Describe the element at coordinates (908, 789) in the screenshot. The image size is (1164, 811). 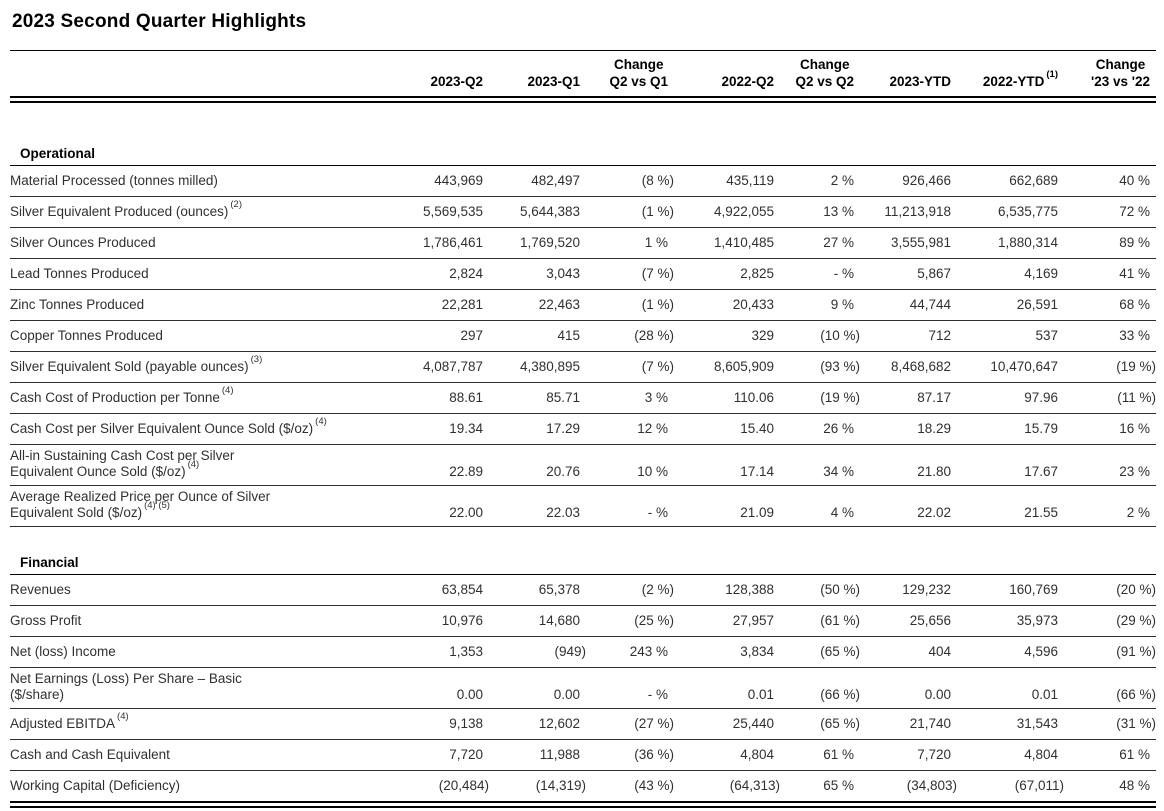
I see `cell-value: (34,803)` at that location.